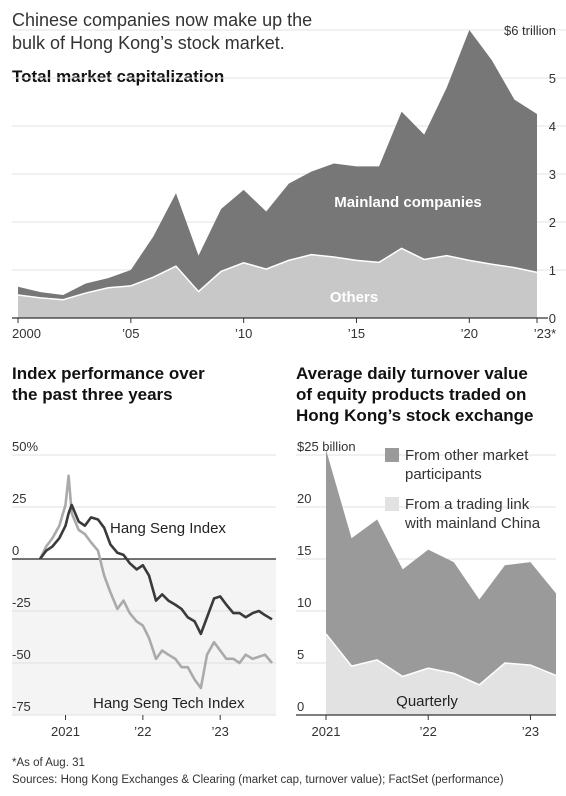 Image resolution: width=566 pixels, height=796 pixels. Describe the element at coordinates (108, 373) in the screenshot. I see `index-performance-title-line-1: Index performance over` at that location.